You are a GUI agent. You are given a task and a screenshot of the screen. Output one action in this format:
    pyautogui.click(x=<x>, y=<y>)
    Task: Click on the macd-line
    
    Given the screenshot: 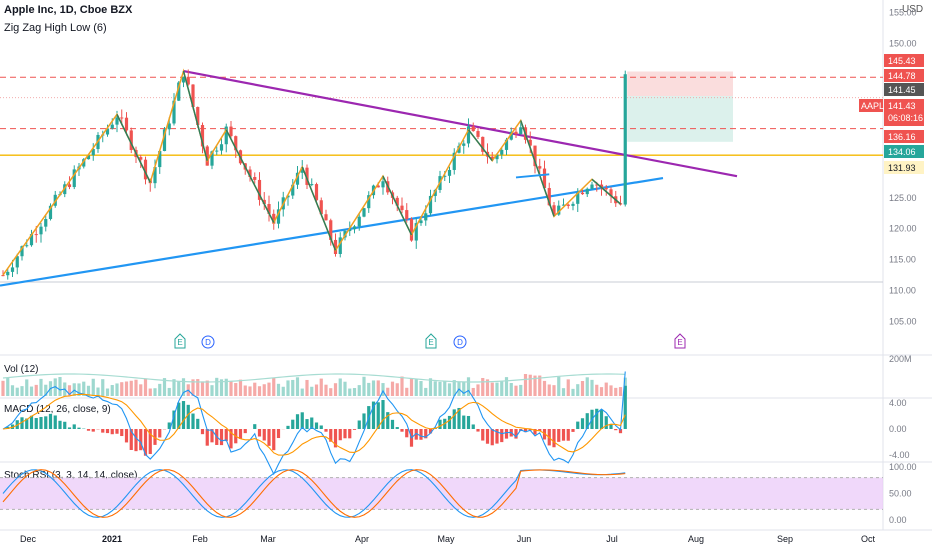 What is the action you would take?
    pyautogui.click(x=314, y=423)
    